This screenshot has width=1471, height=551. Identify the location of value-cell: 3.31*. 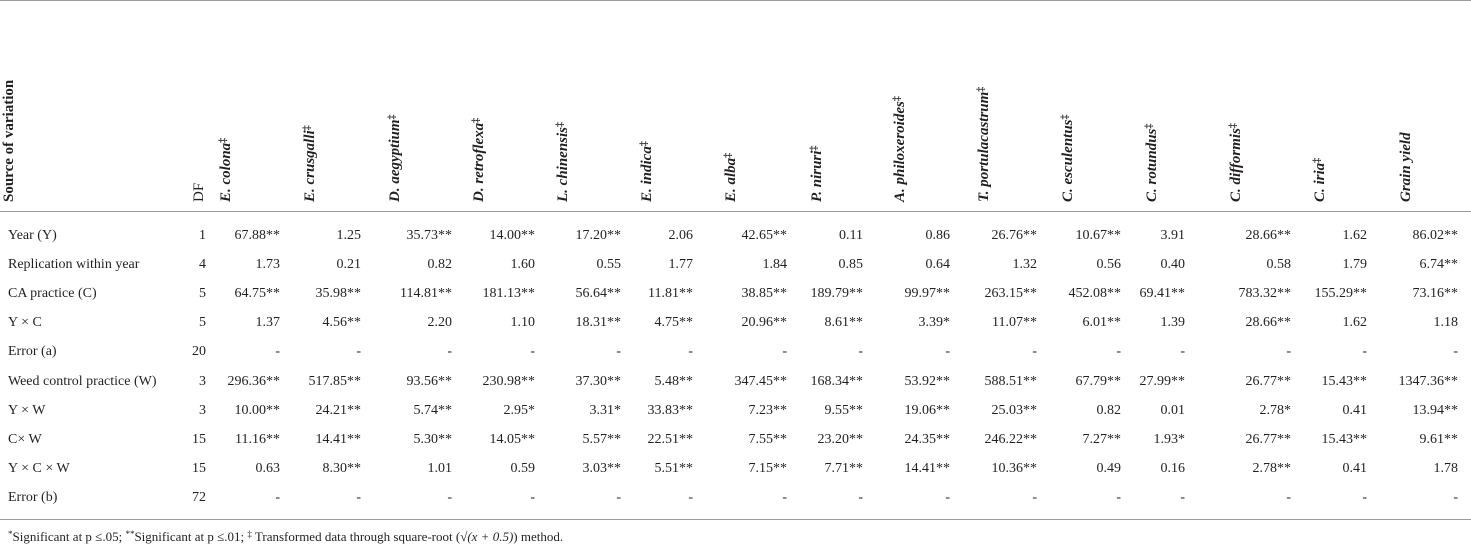
(605, 410).